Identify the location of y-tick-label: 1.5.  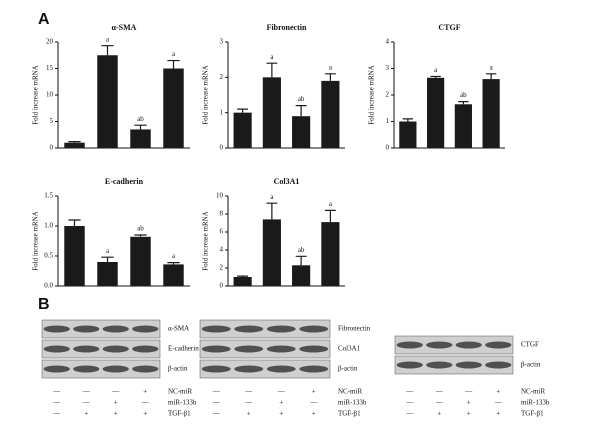
(48, 196).